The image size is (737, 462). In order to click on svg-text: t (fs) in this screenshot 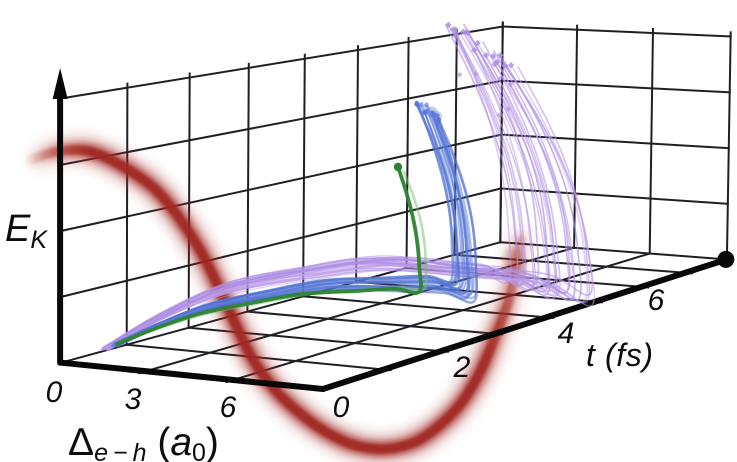, I will do `click(620, 355)`.